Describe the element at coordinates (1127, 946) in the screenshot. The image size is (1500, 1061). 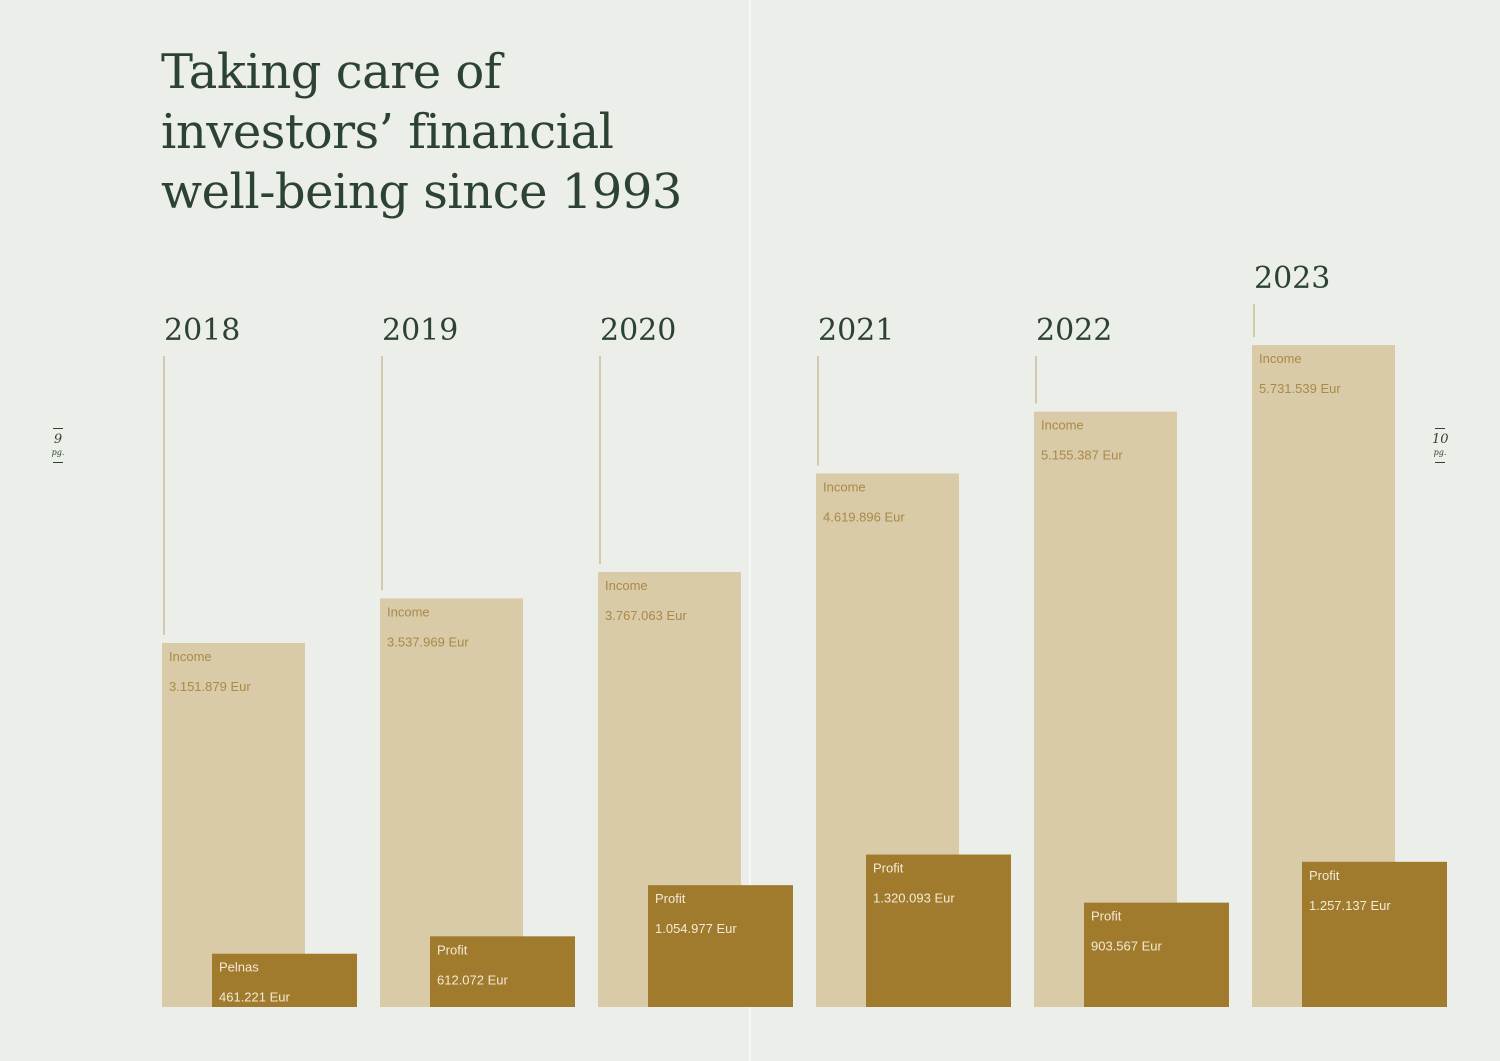
I see `profit-value-label: 903.567 Eur` at that location.